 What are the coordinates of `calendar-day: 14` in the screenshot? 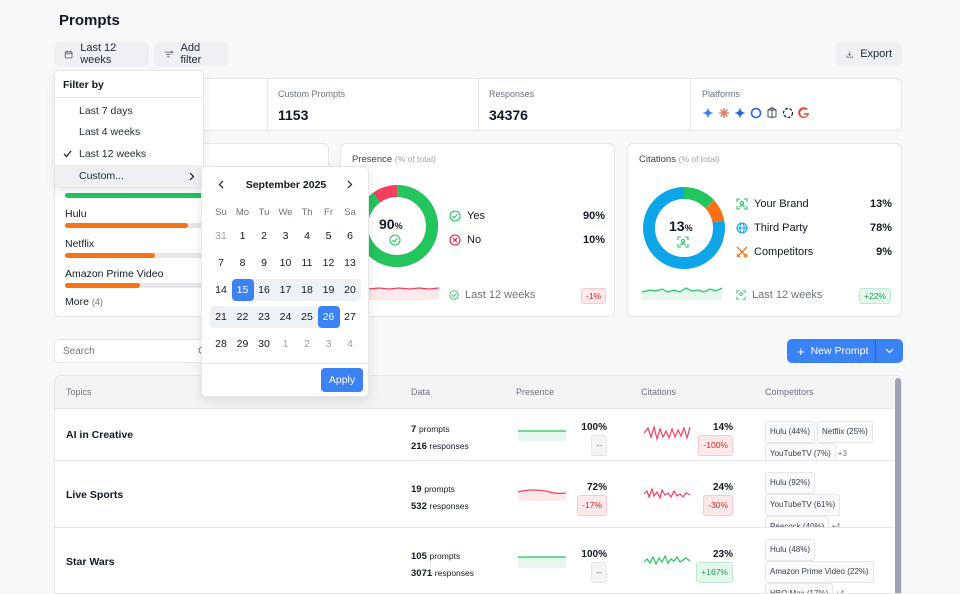 It's located at (221, 290).